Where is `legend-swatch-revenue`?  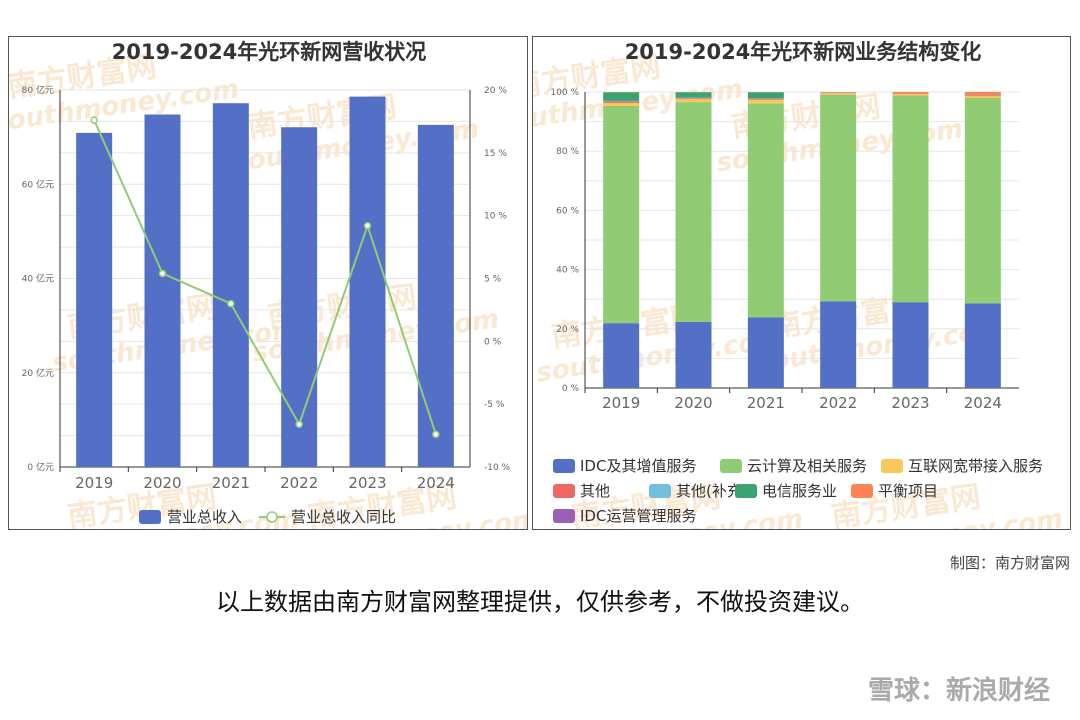
legend-swatch-revenue is located at coordinates (150, 517).